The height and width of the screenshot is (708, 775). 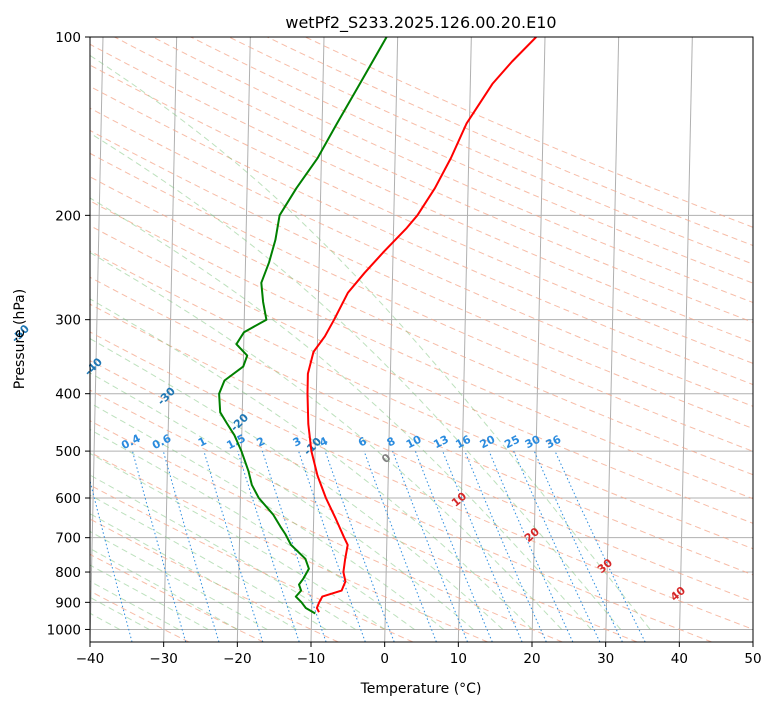 What do you see at coordinates (458, 659) in the screenshot?
I see `x-tick-label: 10` at bounding box center [458, 659].